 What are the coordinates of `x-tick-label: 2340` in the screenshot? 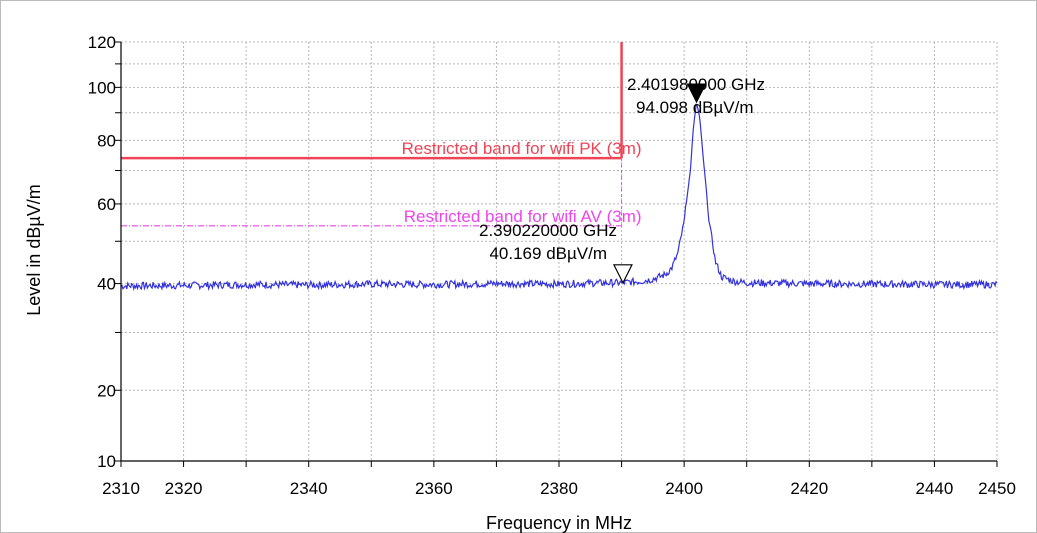 It's located at (309, 488).